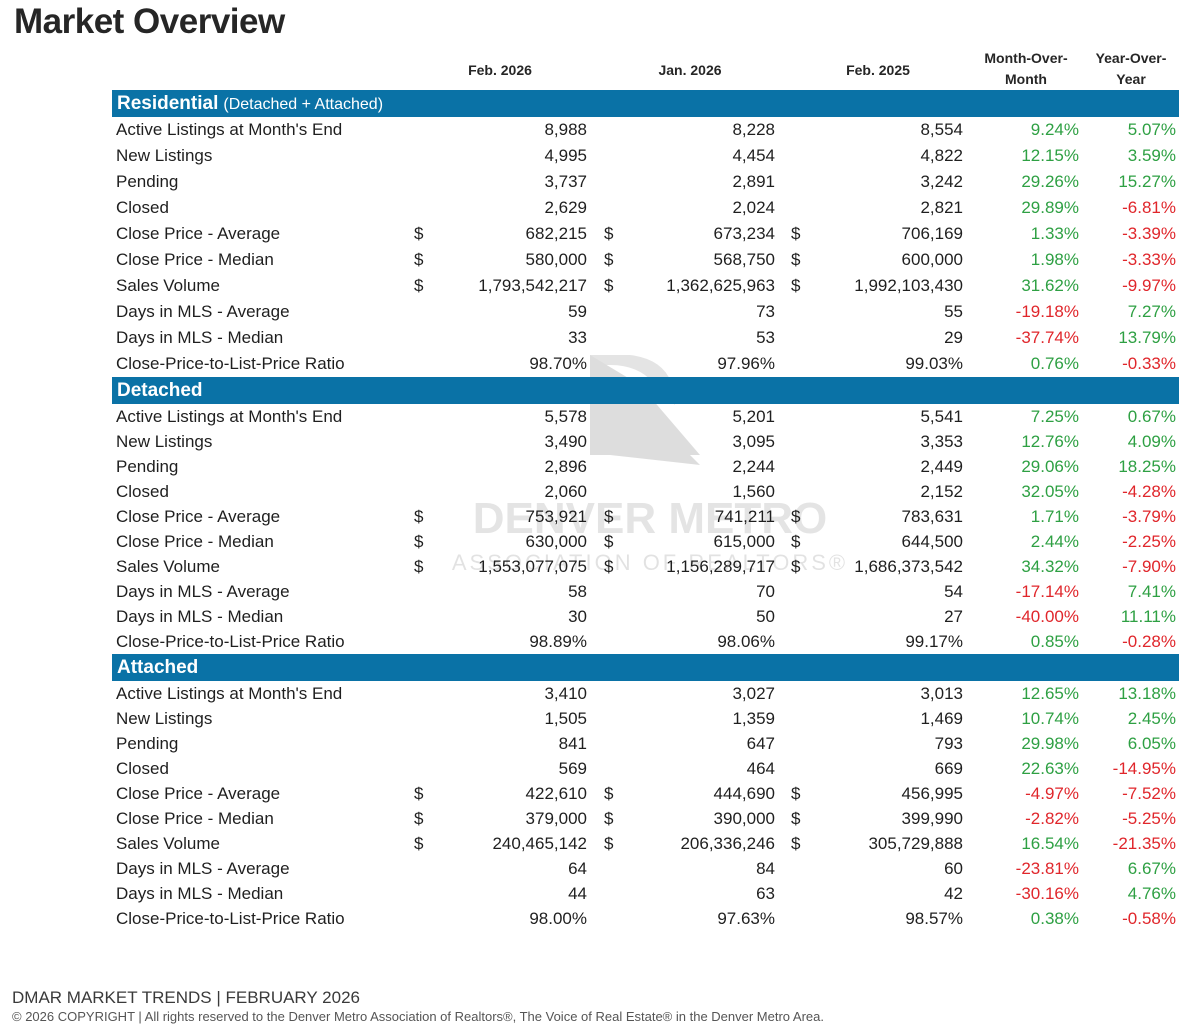 This screenshot has height=1035, width=1200. Describe the element at coordinates (953, 591) in the screenshot. I see `value-prior-year: 54` at that location.